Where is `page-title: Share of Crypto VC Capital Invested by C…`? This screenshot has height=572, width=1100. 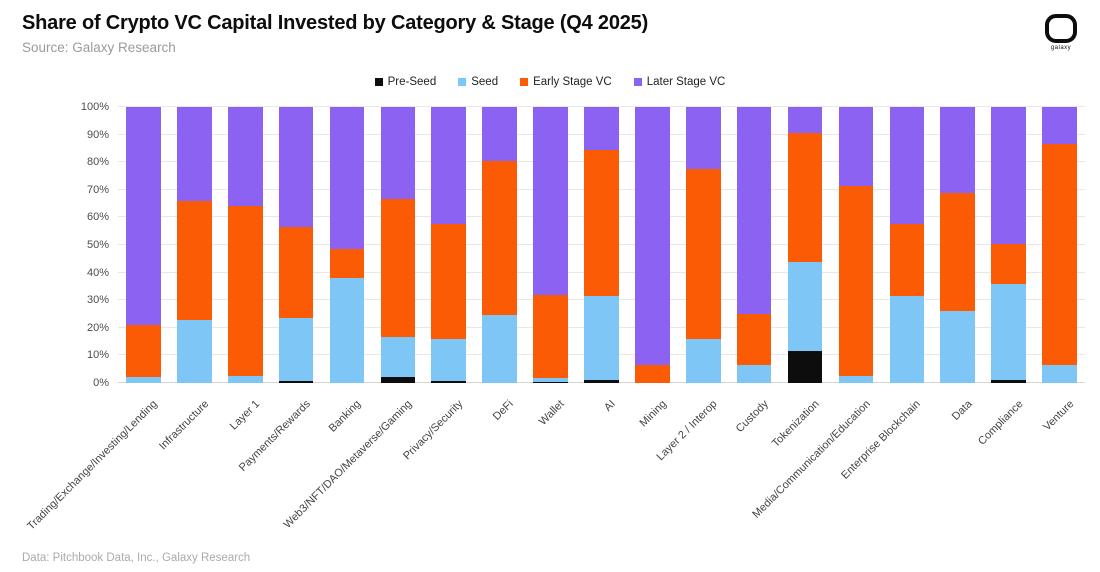
page-title: Share of Crypto VC Capital Invested by C… is located at coordinates (335, 23).